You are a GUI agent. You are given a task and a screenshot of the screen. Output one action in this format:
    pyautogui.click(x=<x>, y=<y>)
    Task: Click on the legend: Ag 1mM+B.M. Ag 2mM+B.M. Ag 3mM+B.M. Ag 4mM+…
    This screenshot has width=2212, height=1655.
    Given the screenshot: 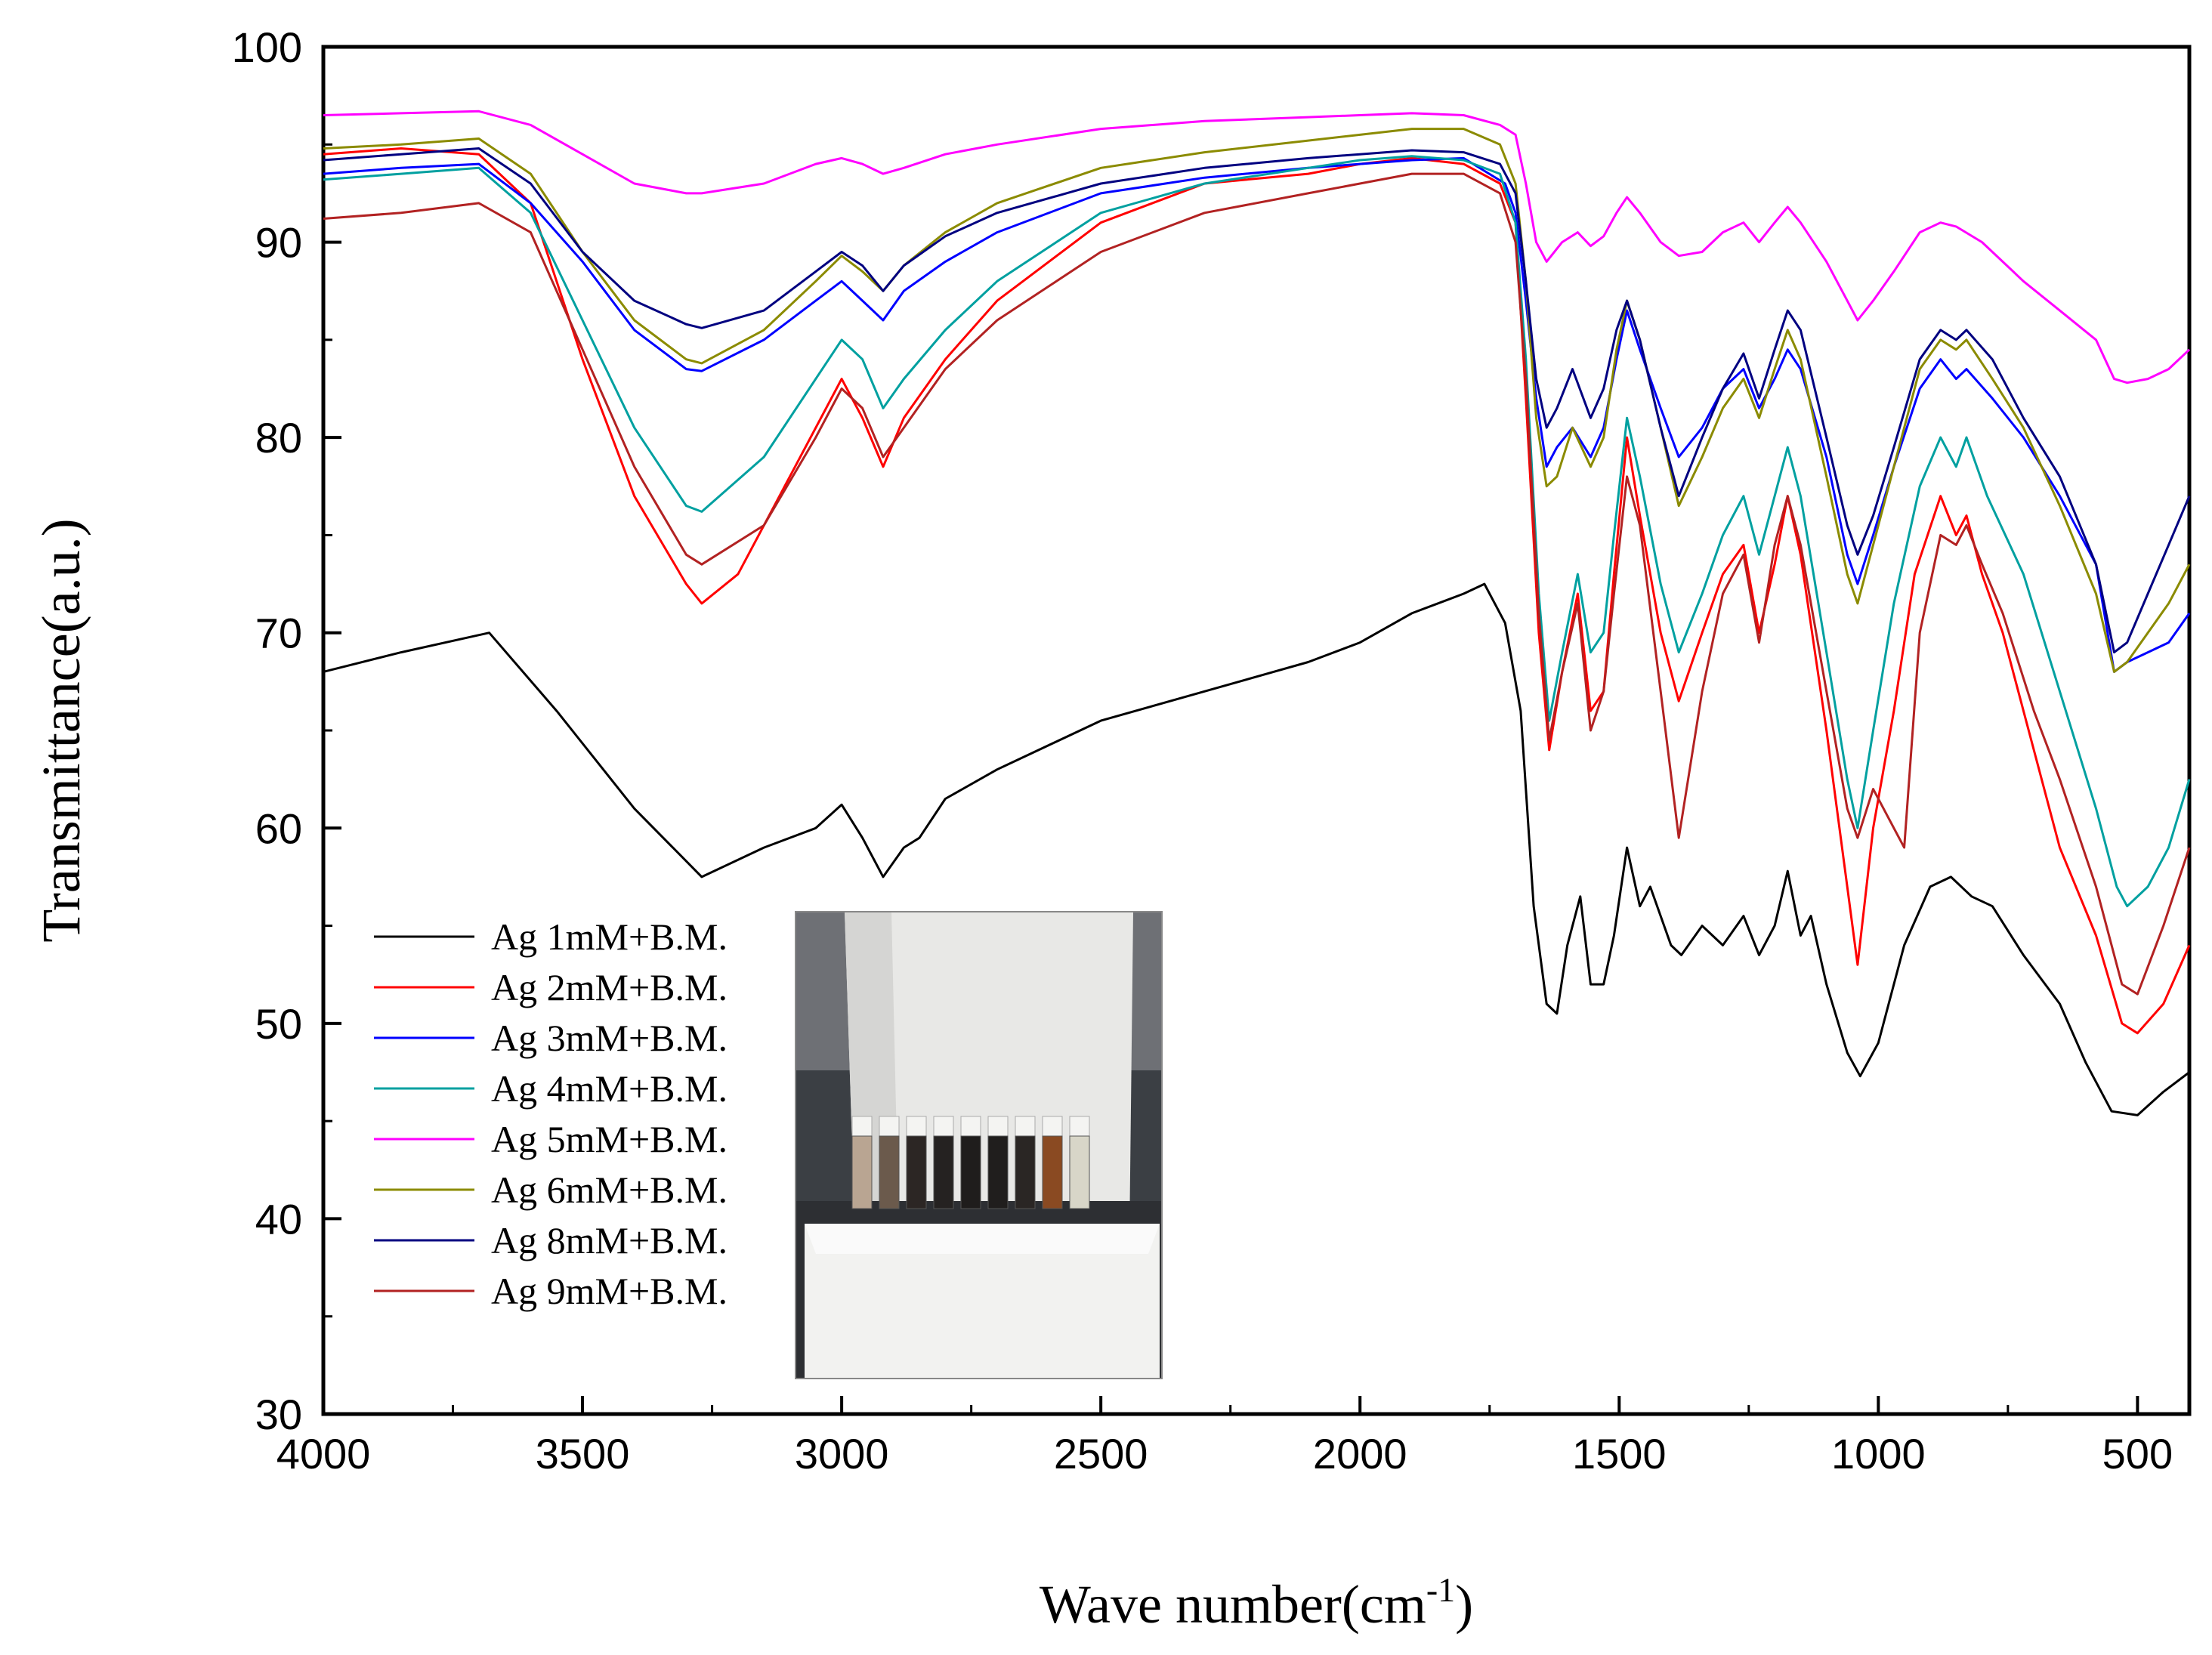 What is the action you would take?
    pyautogui.click(x=551, y=1113)
    